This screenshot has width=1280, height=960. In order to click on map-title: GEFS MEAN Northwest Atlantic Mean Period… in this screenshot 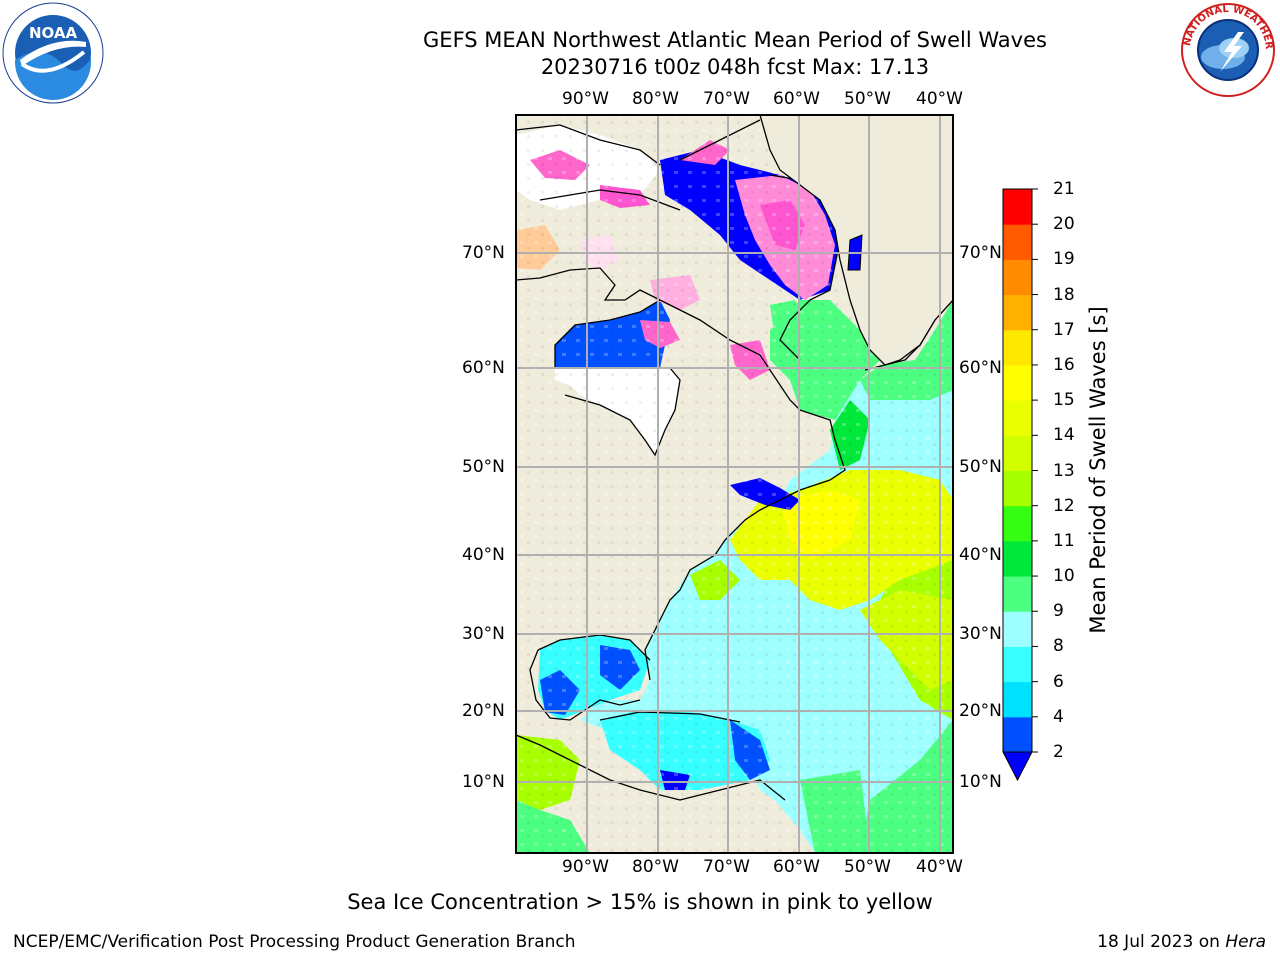, I will do `click(735, 40)`.